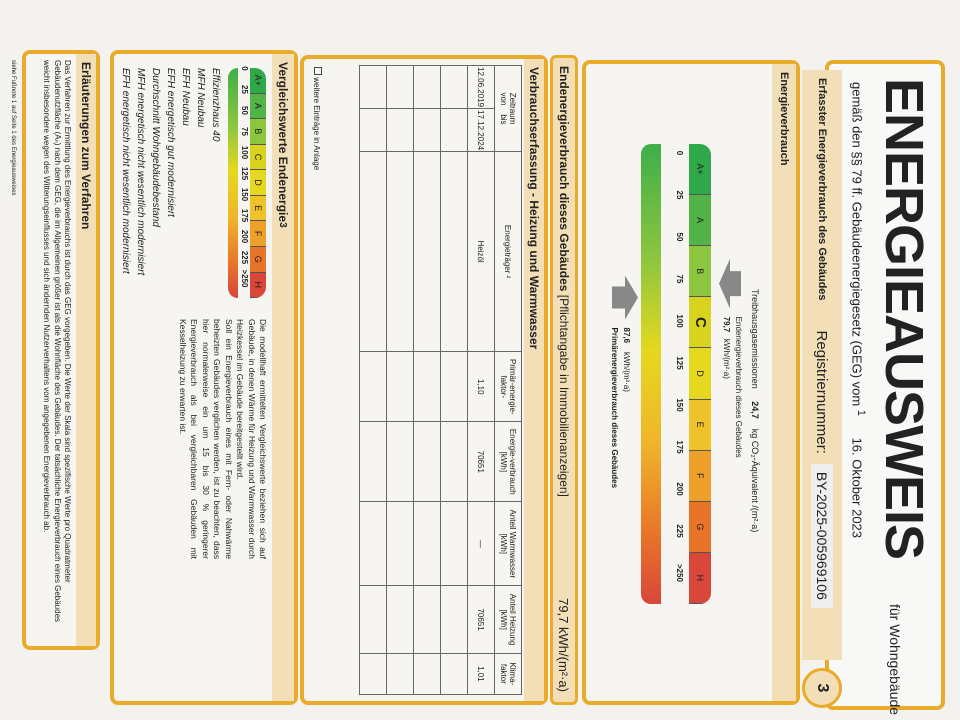  Describe the element at coordinates (626, 371) in the screenshot. I see `prim-unit: kWh/(m²·a)` at that location.